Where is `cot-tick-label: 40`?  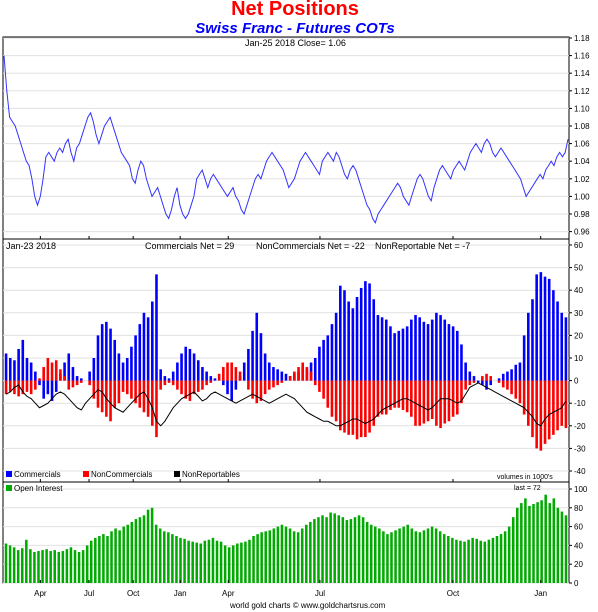
cot-tick-label: 40 is located at coordinates (578, 290).